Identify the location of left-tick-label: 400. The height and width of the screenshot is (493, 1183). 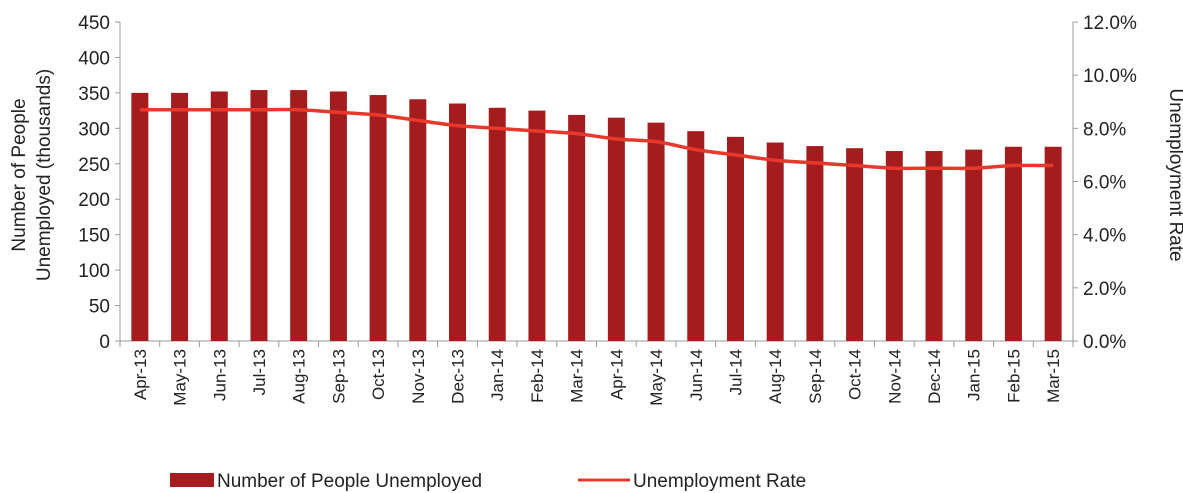
(94, 58).